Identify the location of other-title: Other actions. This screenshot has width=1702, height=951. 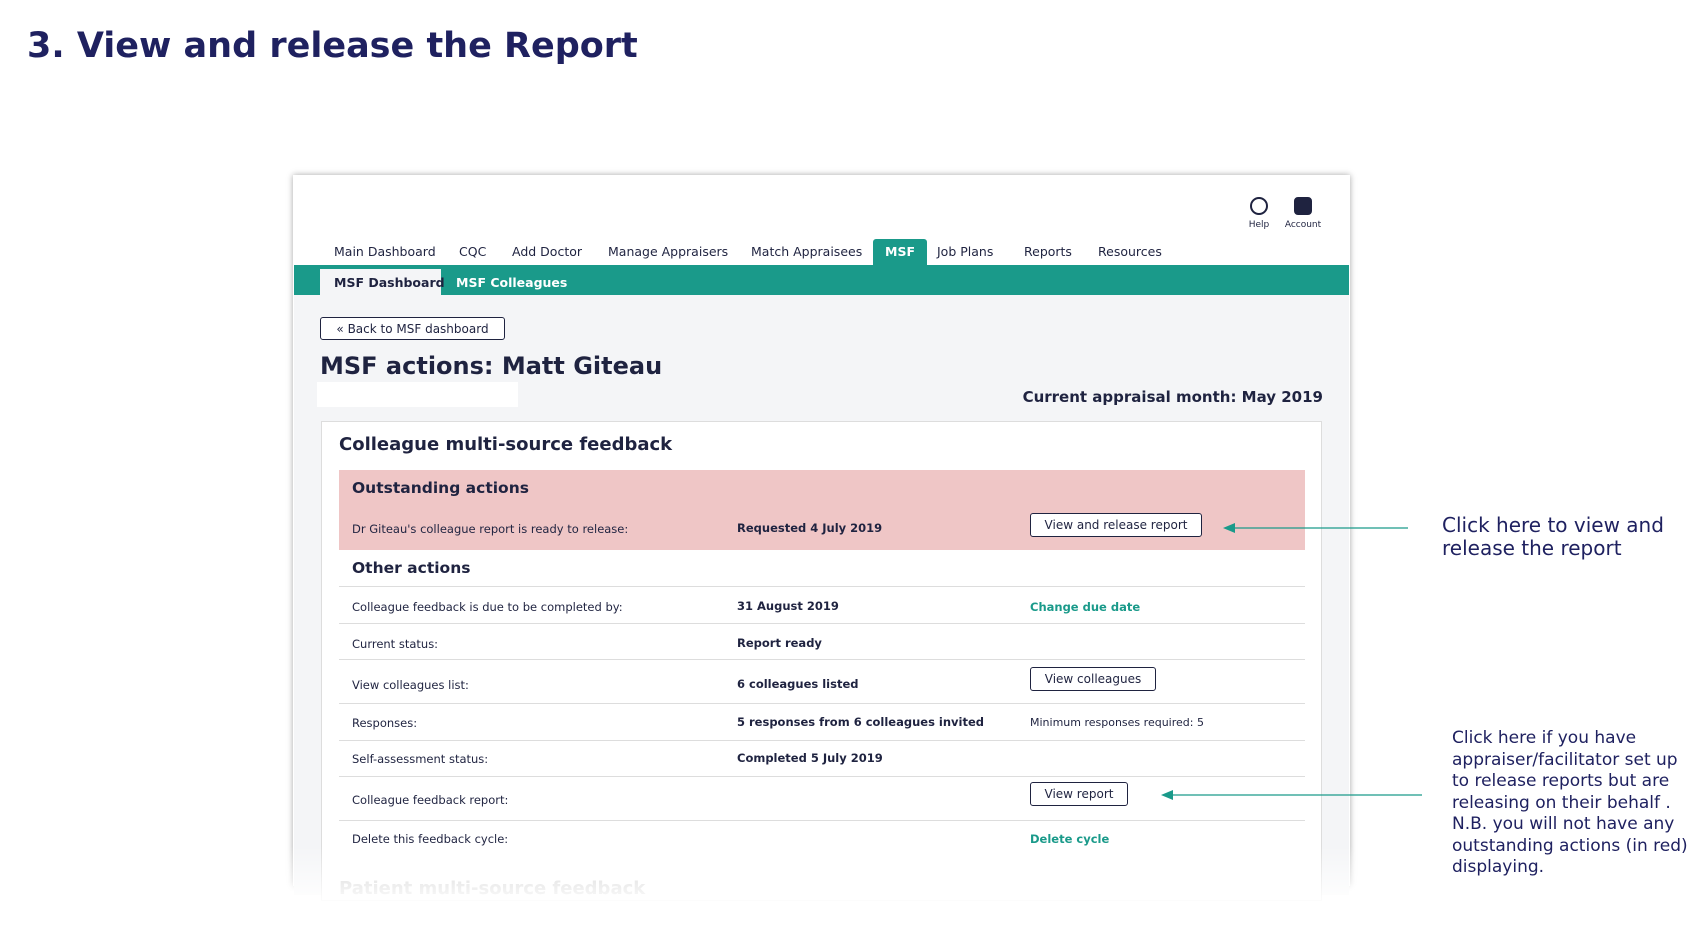
(411, 568).